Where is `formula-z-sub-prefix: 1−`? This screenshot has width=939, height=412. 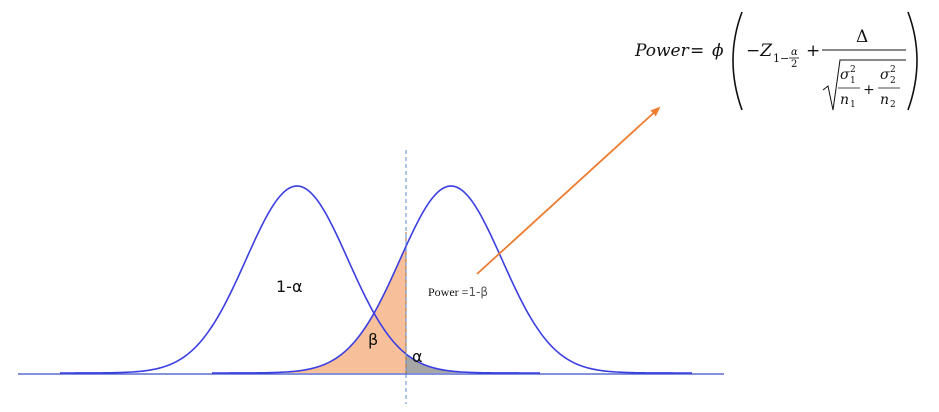 formula-z-sub-prefix: 1− is located at coordinates (781, 58).